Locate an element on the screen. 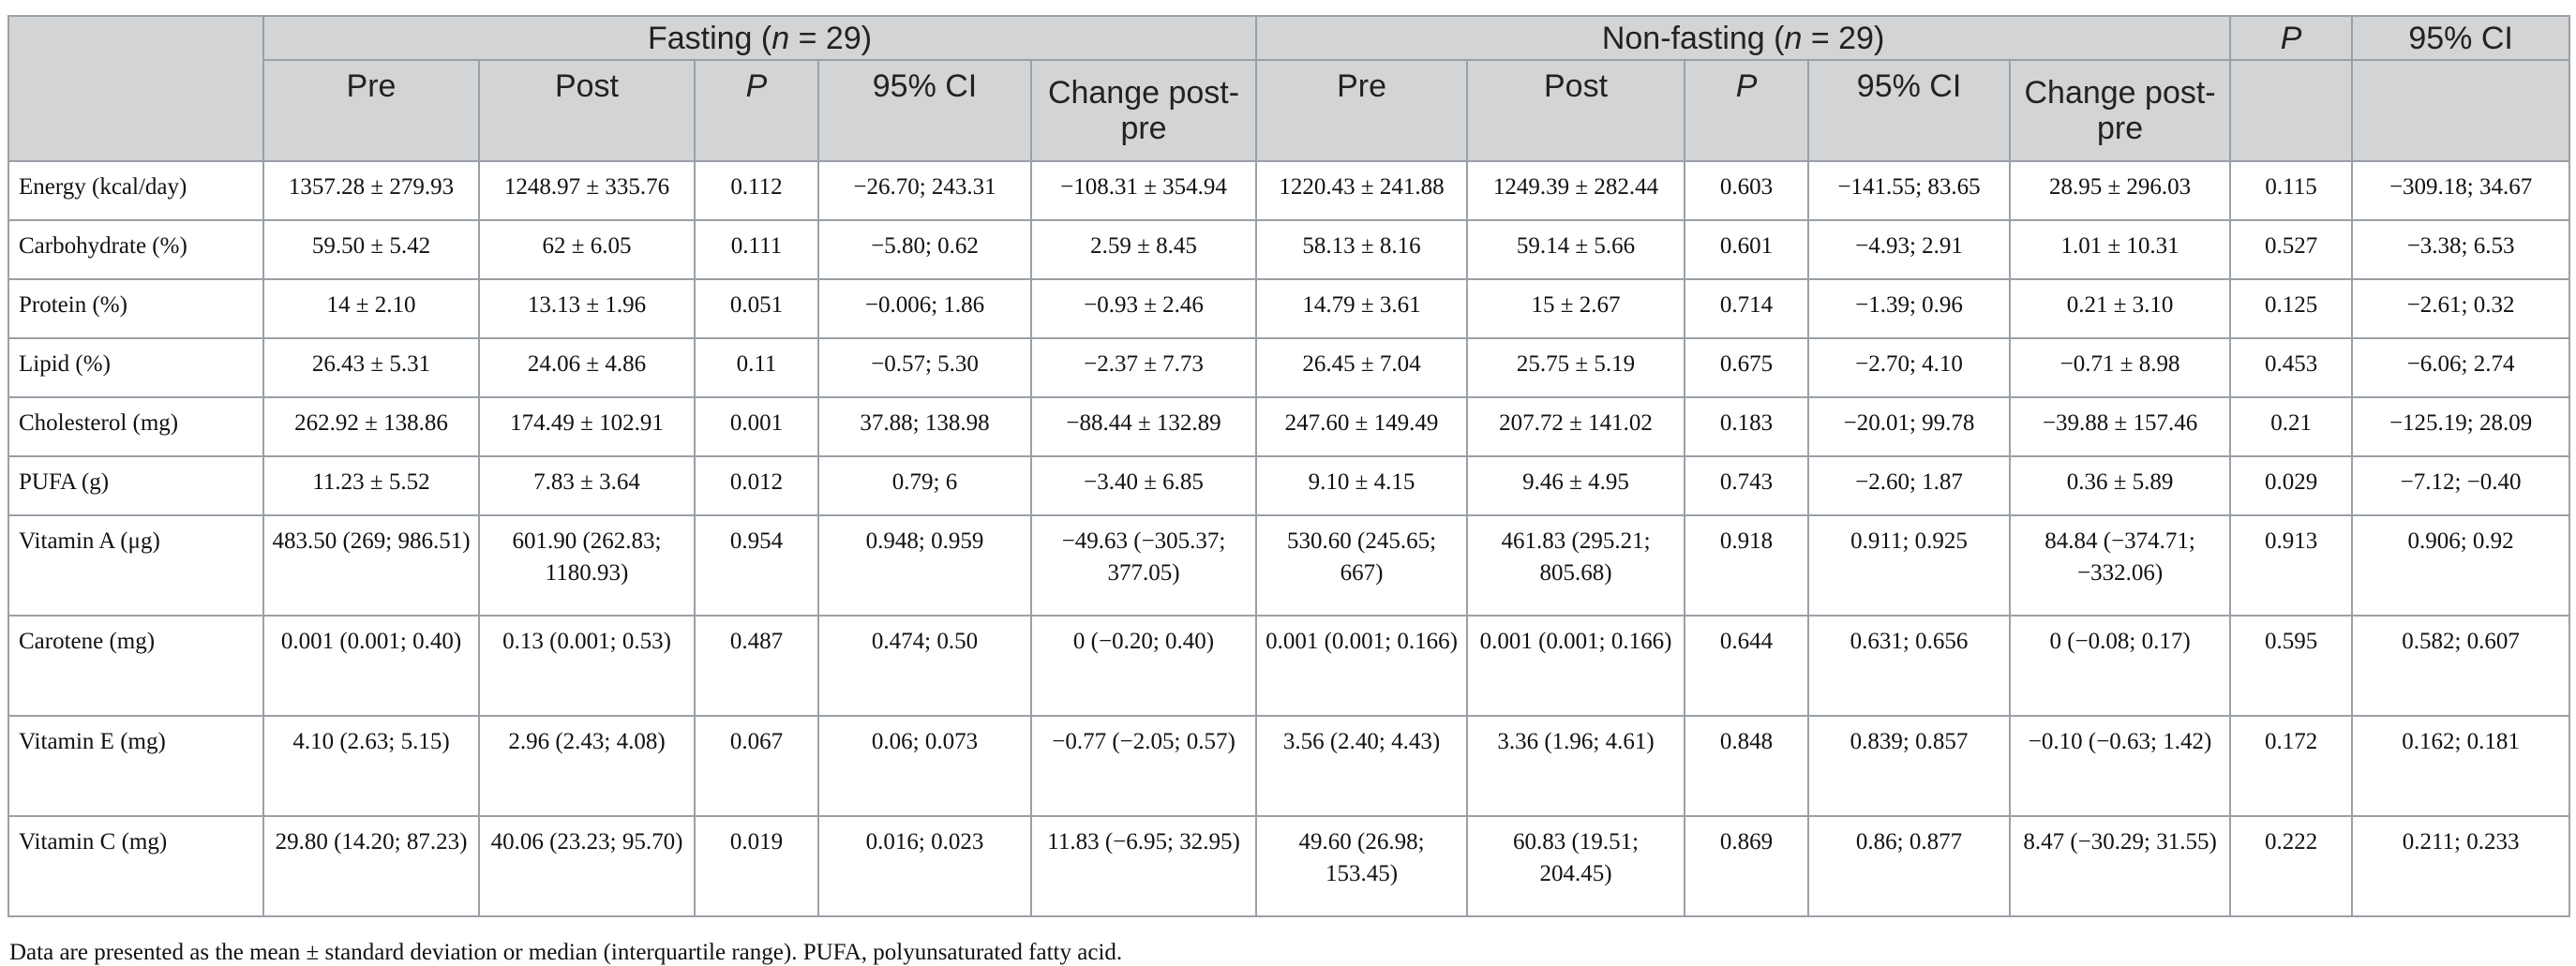 The width and height of the screenshot is (2576, 966). cell-fasting-pre: 4.10 (2.63; 5.15) is located at coordinates (371, 766).